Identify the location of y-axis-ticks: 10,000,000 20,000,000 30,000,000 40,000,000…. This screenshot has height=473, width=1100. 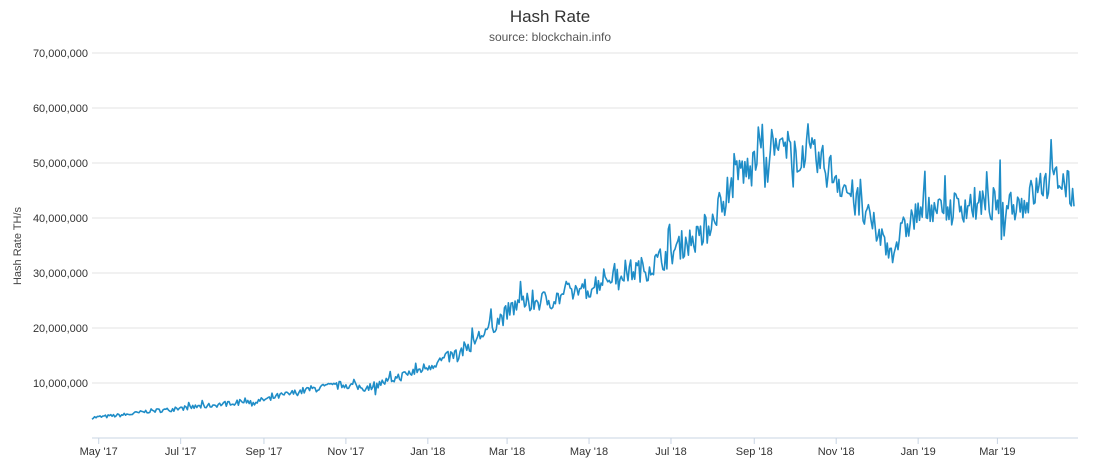
(60, 219).